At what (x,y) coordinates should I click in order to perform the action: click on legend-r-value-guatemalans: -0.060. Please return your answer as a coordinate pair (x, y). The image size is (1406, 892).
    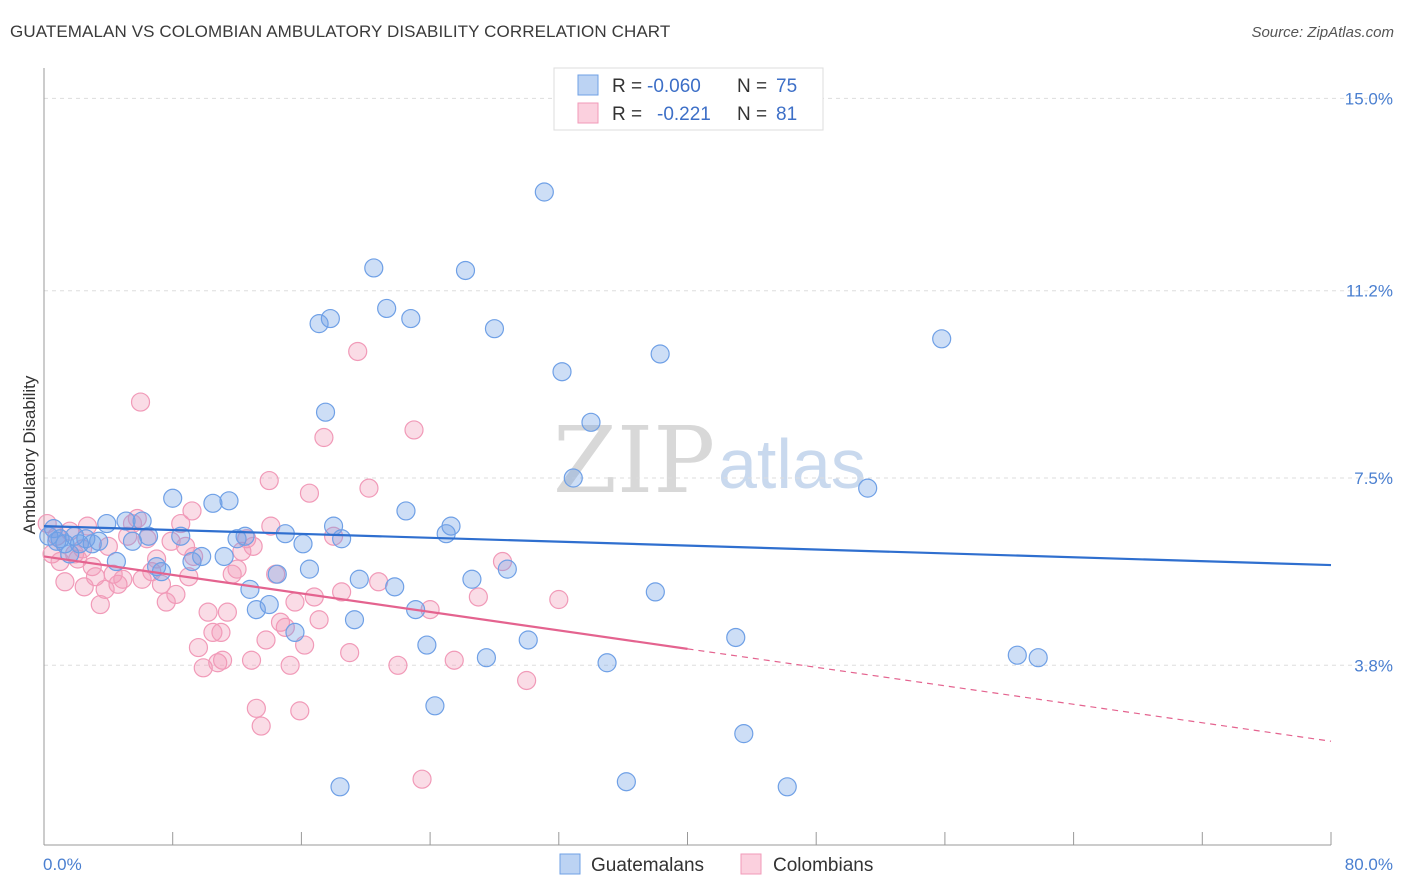
    Looking at the image, I should click on (674, 86).